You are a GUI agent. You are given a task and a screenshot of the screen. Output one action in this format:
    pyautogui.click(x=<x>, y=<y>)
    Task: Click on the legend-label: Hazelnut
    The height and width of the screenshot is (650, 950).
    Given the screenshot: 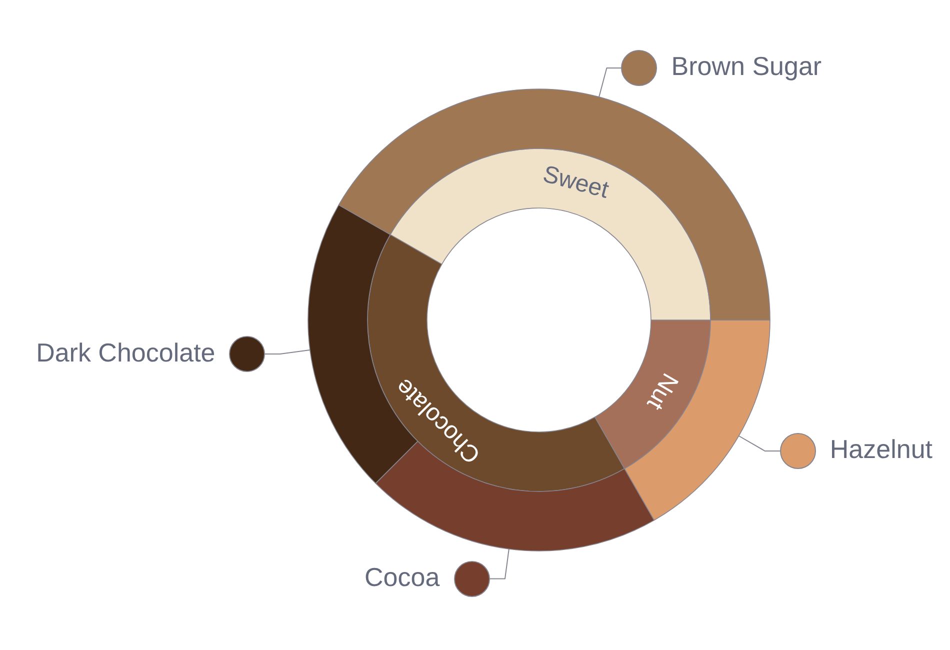 What is the action you would take?
    pyautogui.click(x=882, y=449)
    